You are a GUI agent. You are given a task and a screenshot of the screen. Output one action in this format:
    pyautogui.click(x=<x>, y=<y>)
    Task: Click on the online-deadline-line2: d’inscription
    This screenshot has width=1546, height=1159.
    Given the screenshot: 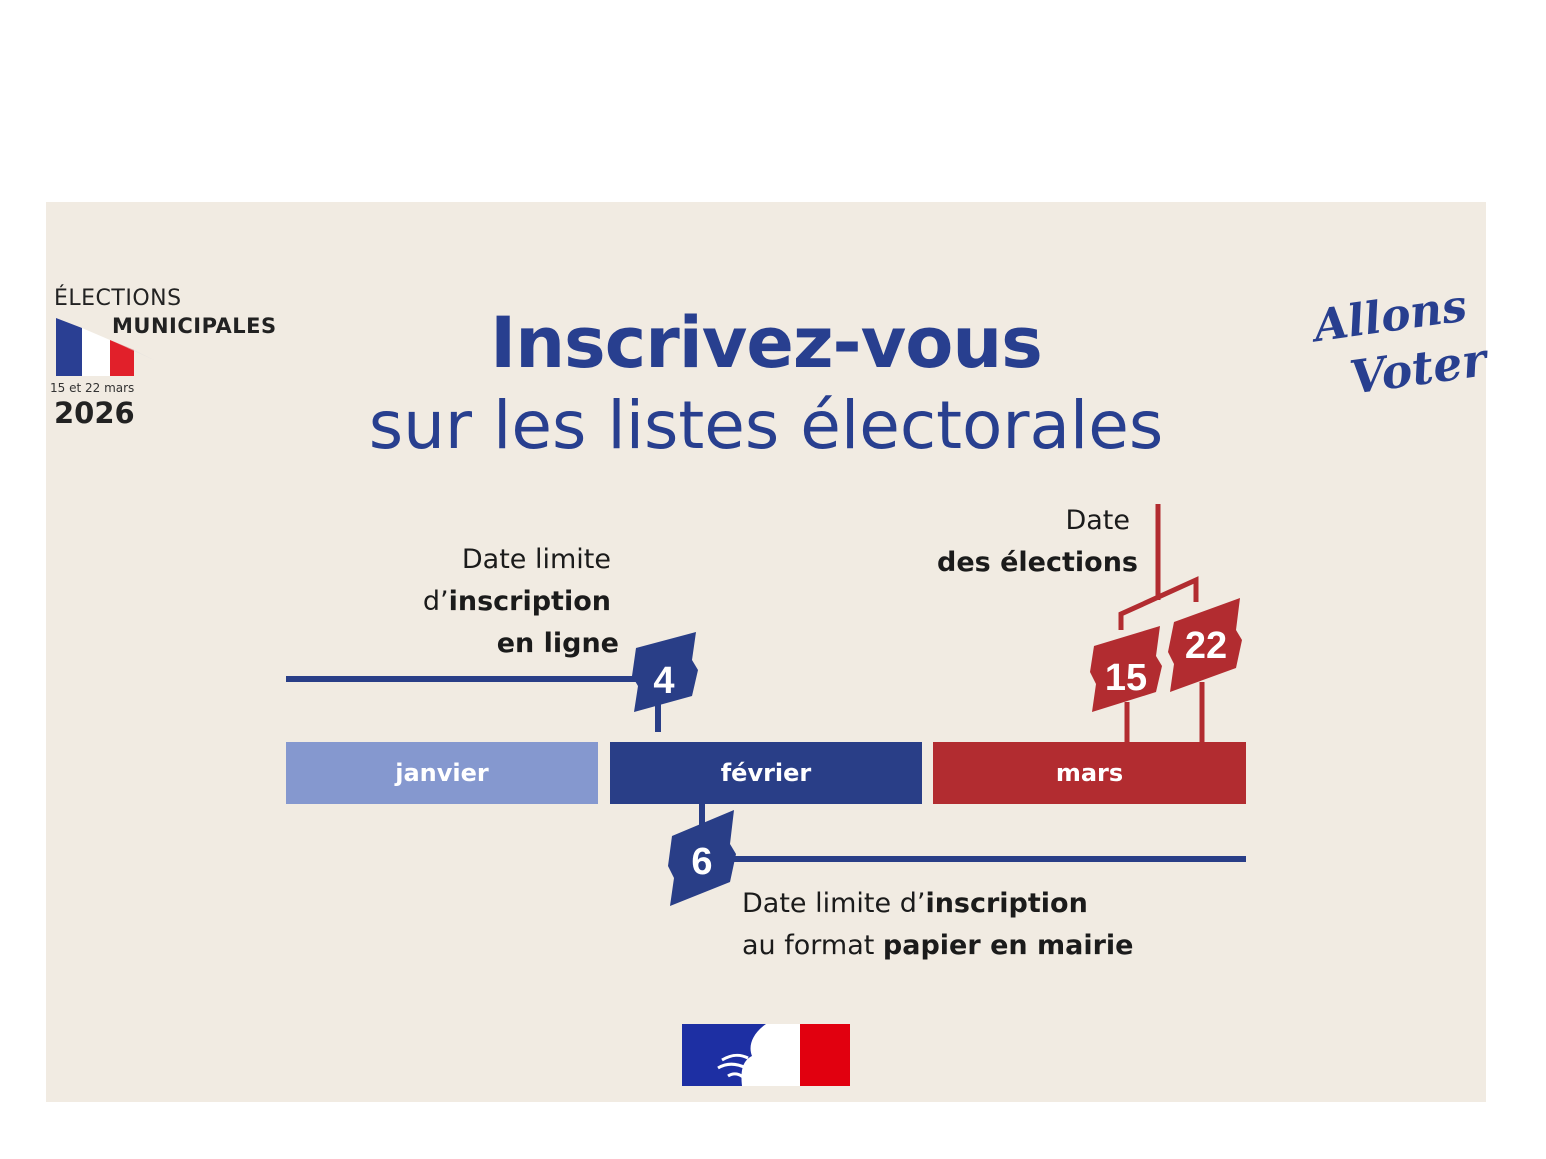 What is the action you would take?
    pyautogui.click(x=516, y=601)
    